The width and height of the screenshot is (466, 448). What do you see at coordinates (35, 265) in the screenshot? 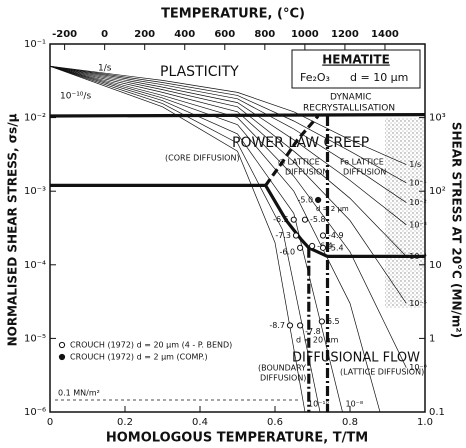
I see `y-tick-label: 10⁻⁴` at bounding box center [35, 265].